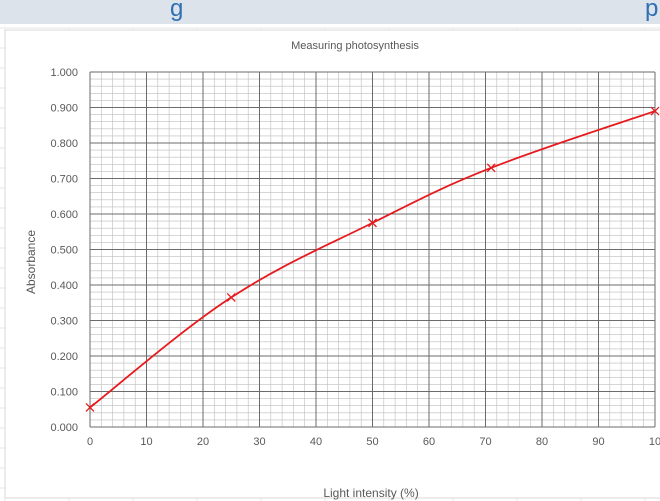  What do you see at coordinates (177, 11) in the screenshot?
I see `banner-text-left: g` at bounding box center [177, 11].